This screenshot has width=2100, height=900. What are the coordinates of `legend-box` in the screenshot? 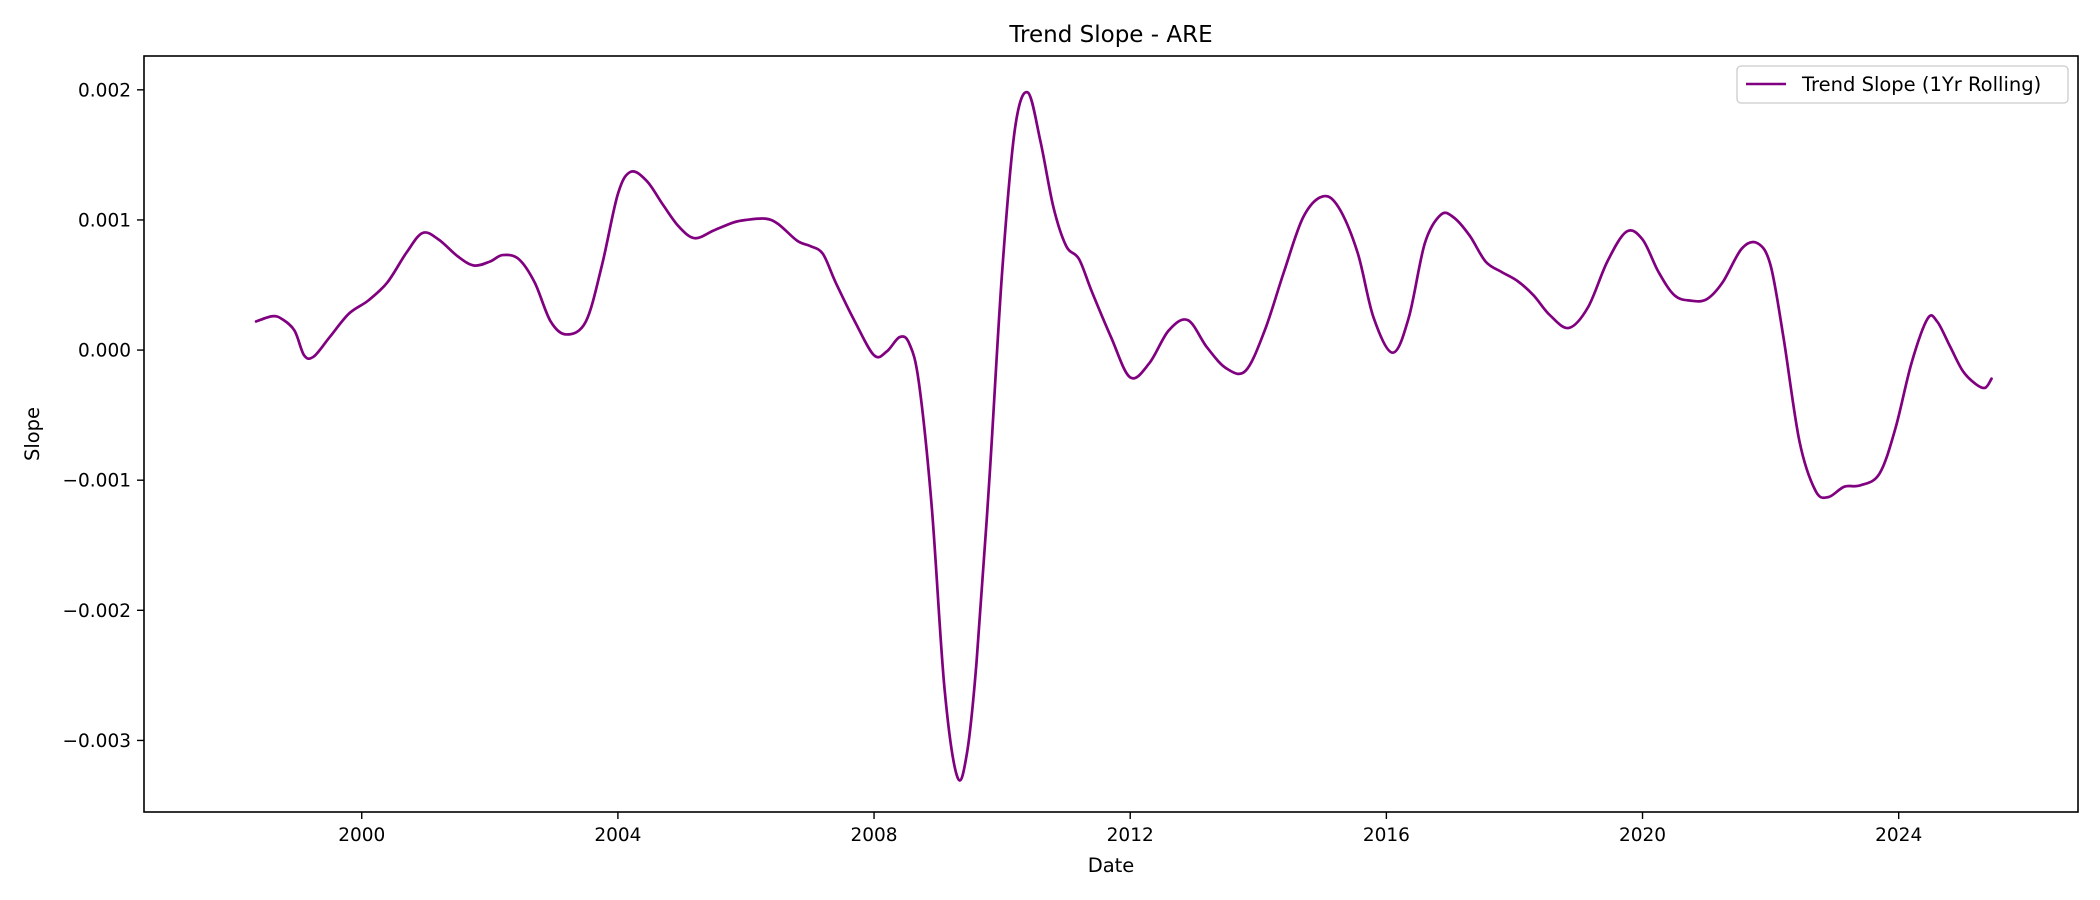 It's located at (1902, 84).